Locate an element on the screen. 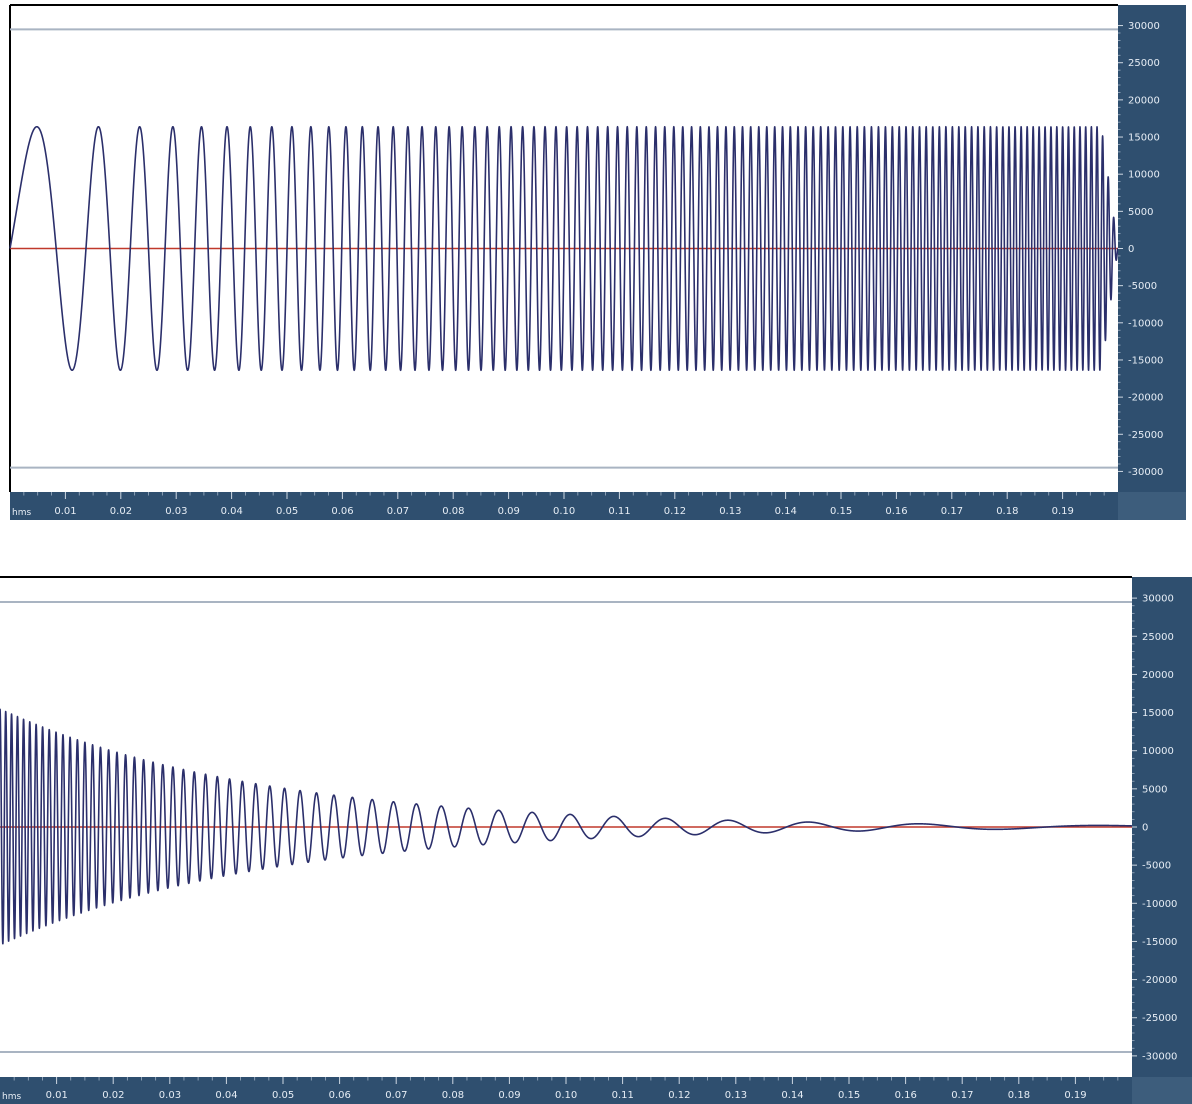 The image size is (1192, 1104). amplitude-ruler is located at coordinates (1162, 827).